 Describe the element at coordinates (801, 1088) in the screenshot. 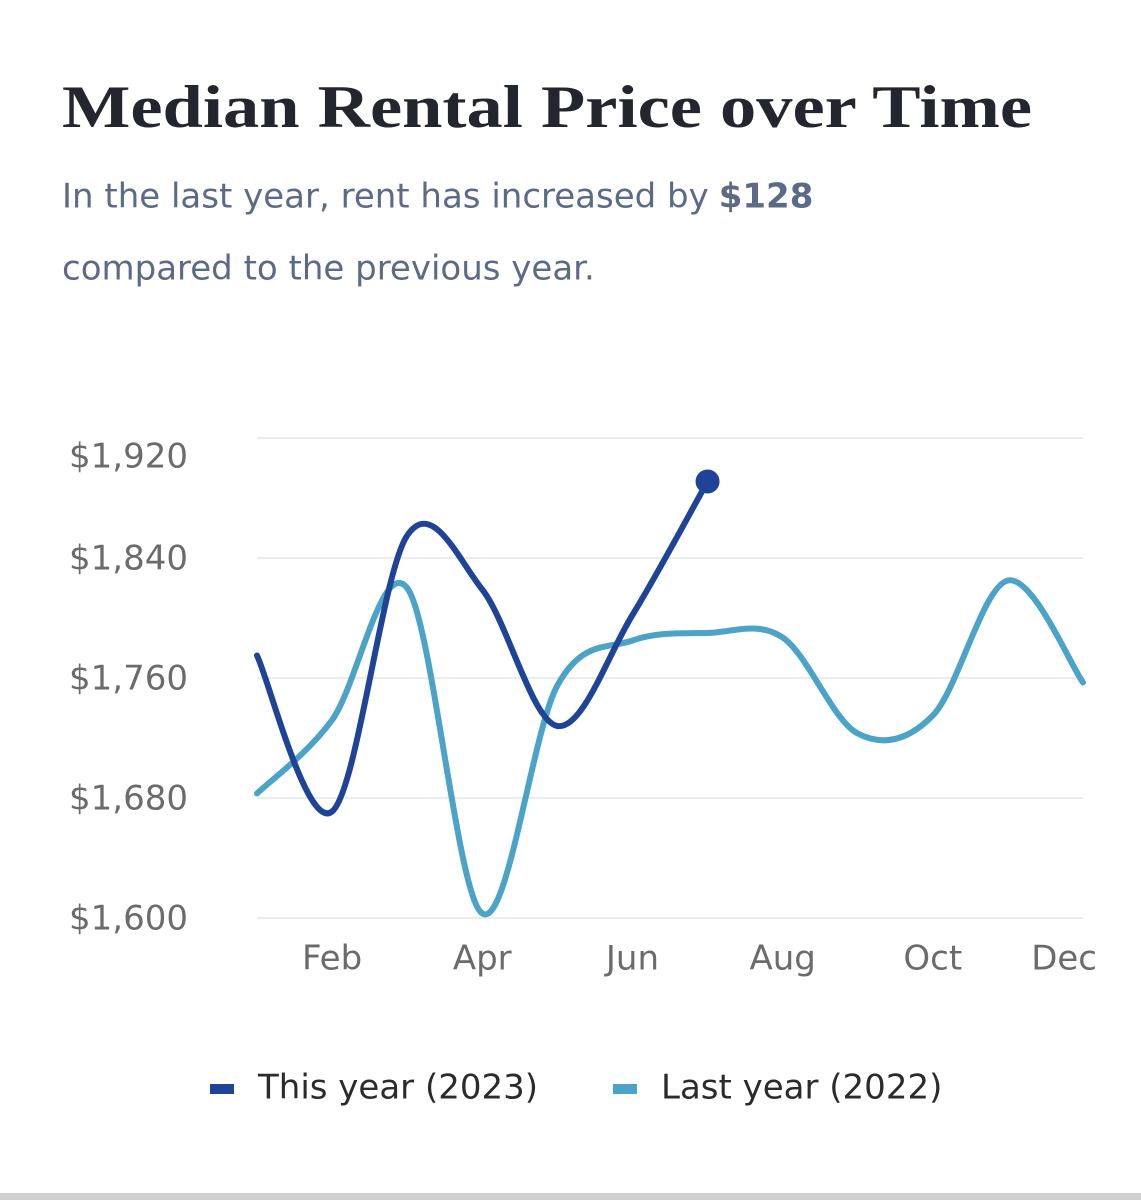

I see `legend-label: Last year (2022)` at that location.